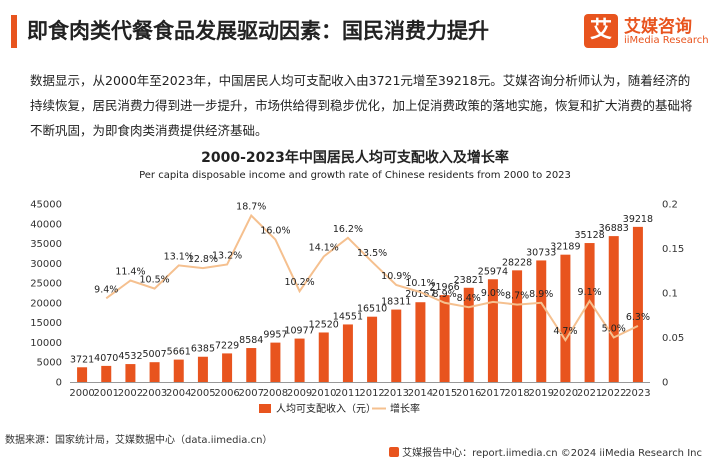 Image resolution: width=710 pixels, height=461 pixels. Describe the element at coordinates (130, 272) in the screenshot. I see `growth-label: 11.4%` at that location.